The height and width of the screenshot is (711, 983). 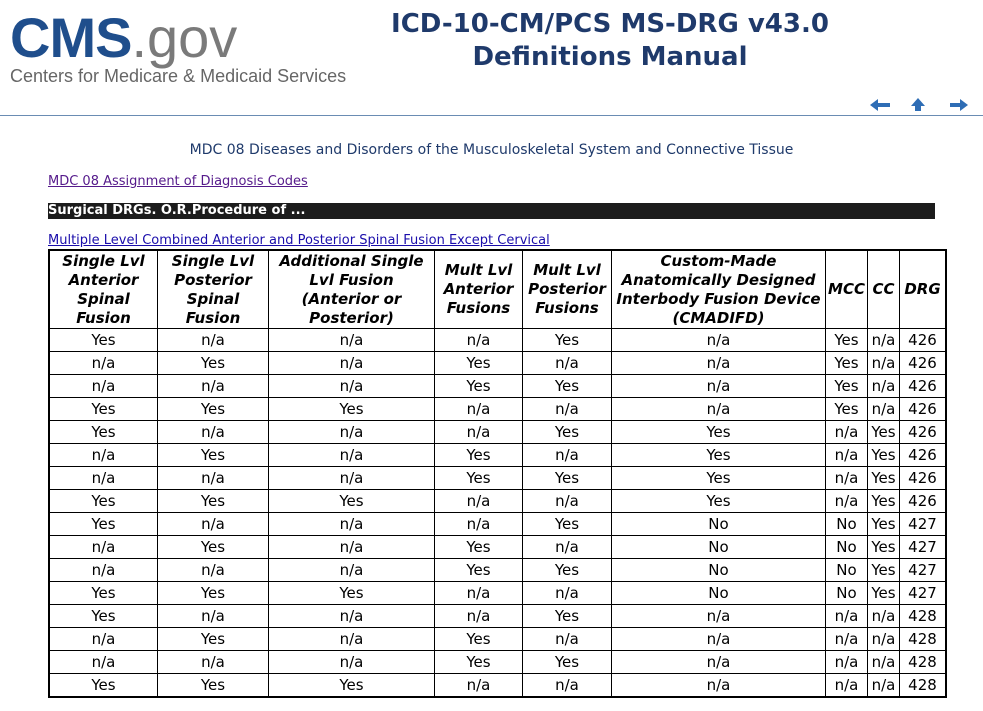 What do you see at coordinates (491, 115) in the screenshot?
I see `header-rule` at bounding box center [491, 115].